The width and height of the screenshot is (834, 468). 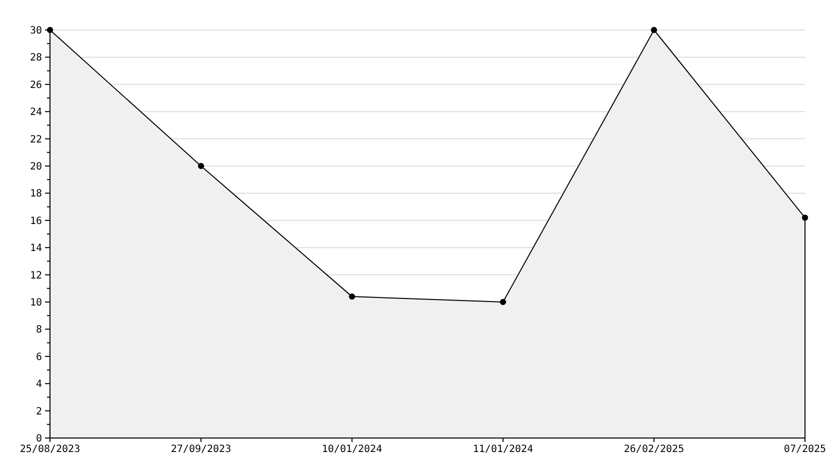 I want to click on y-tick-label: 20, so click(x=36, y=167).